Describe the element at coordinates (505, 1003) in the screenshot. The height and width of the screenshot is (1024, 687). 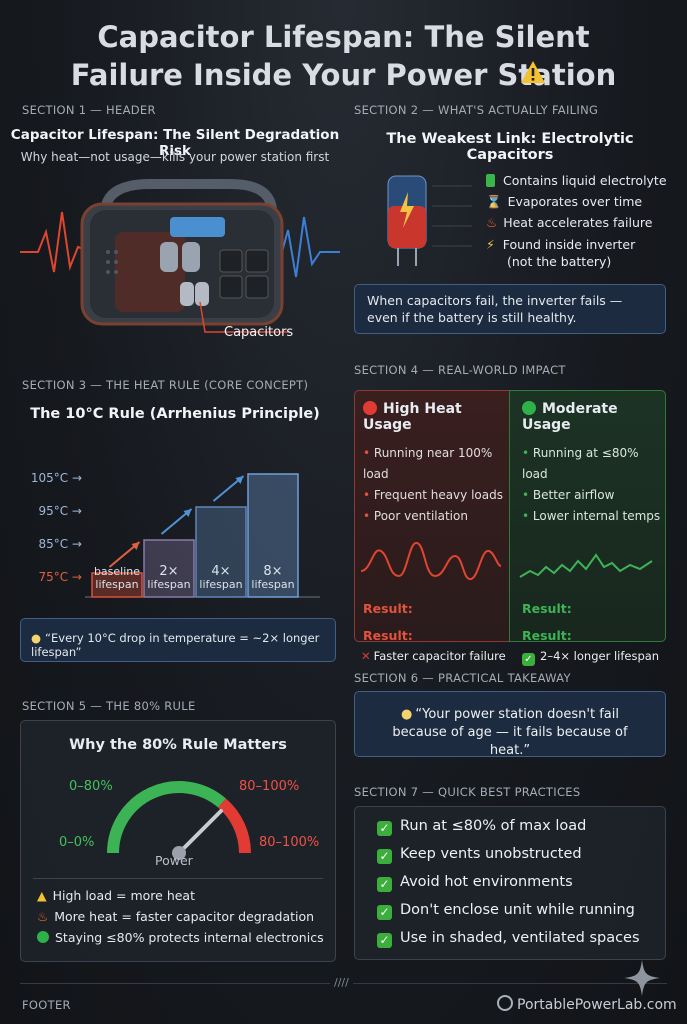
I see `link-icon` at that location.